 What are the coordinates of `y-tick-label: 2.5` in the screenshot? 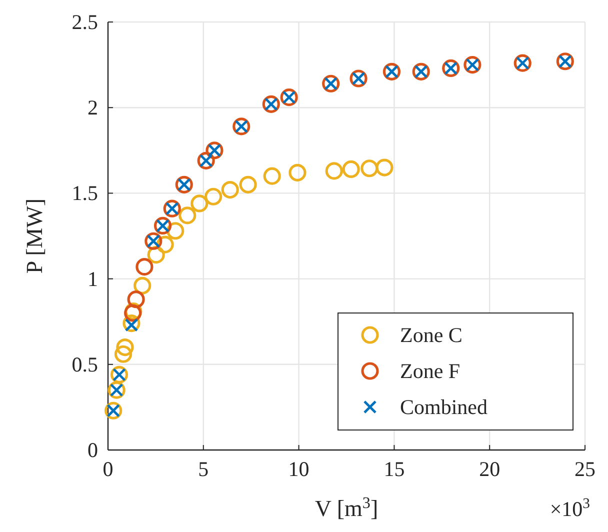 It's located at (85, 22).